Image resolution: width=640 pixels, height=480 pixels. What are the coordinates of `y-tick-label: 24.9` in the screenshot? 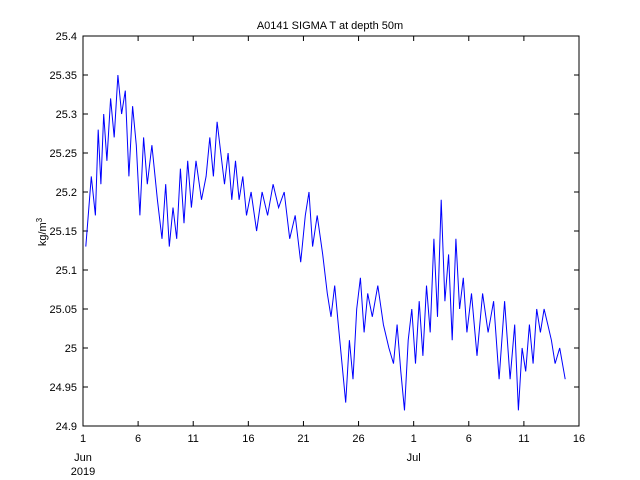 It's located at (66, 427).